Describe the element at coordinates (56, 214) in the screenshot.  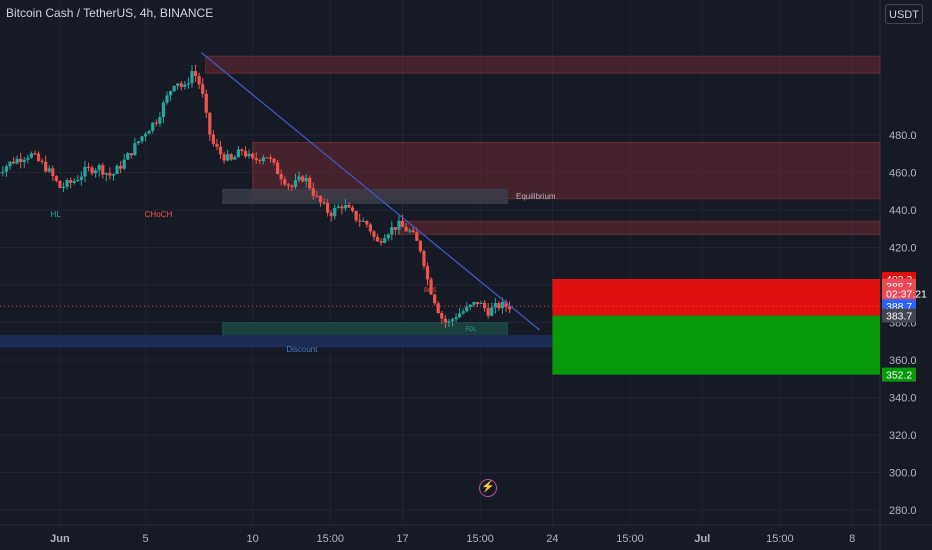
I see `annotation-label: HL` at that location.